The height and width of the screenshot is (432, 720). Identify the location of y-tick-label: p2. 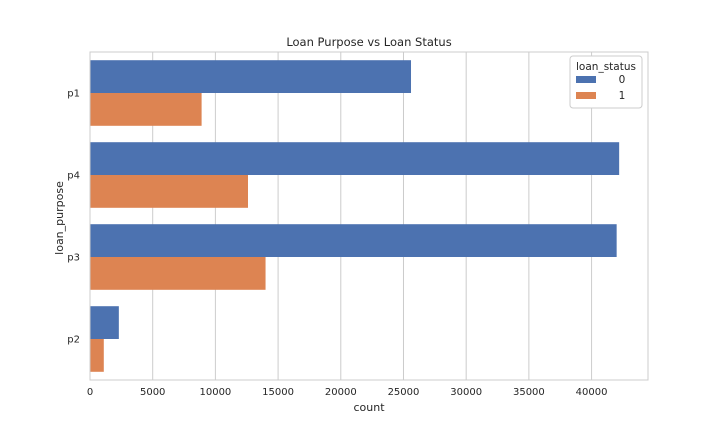
(73, 340).